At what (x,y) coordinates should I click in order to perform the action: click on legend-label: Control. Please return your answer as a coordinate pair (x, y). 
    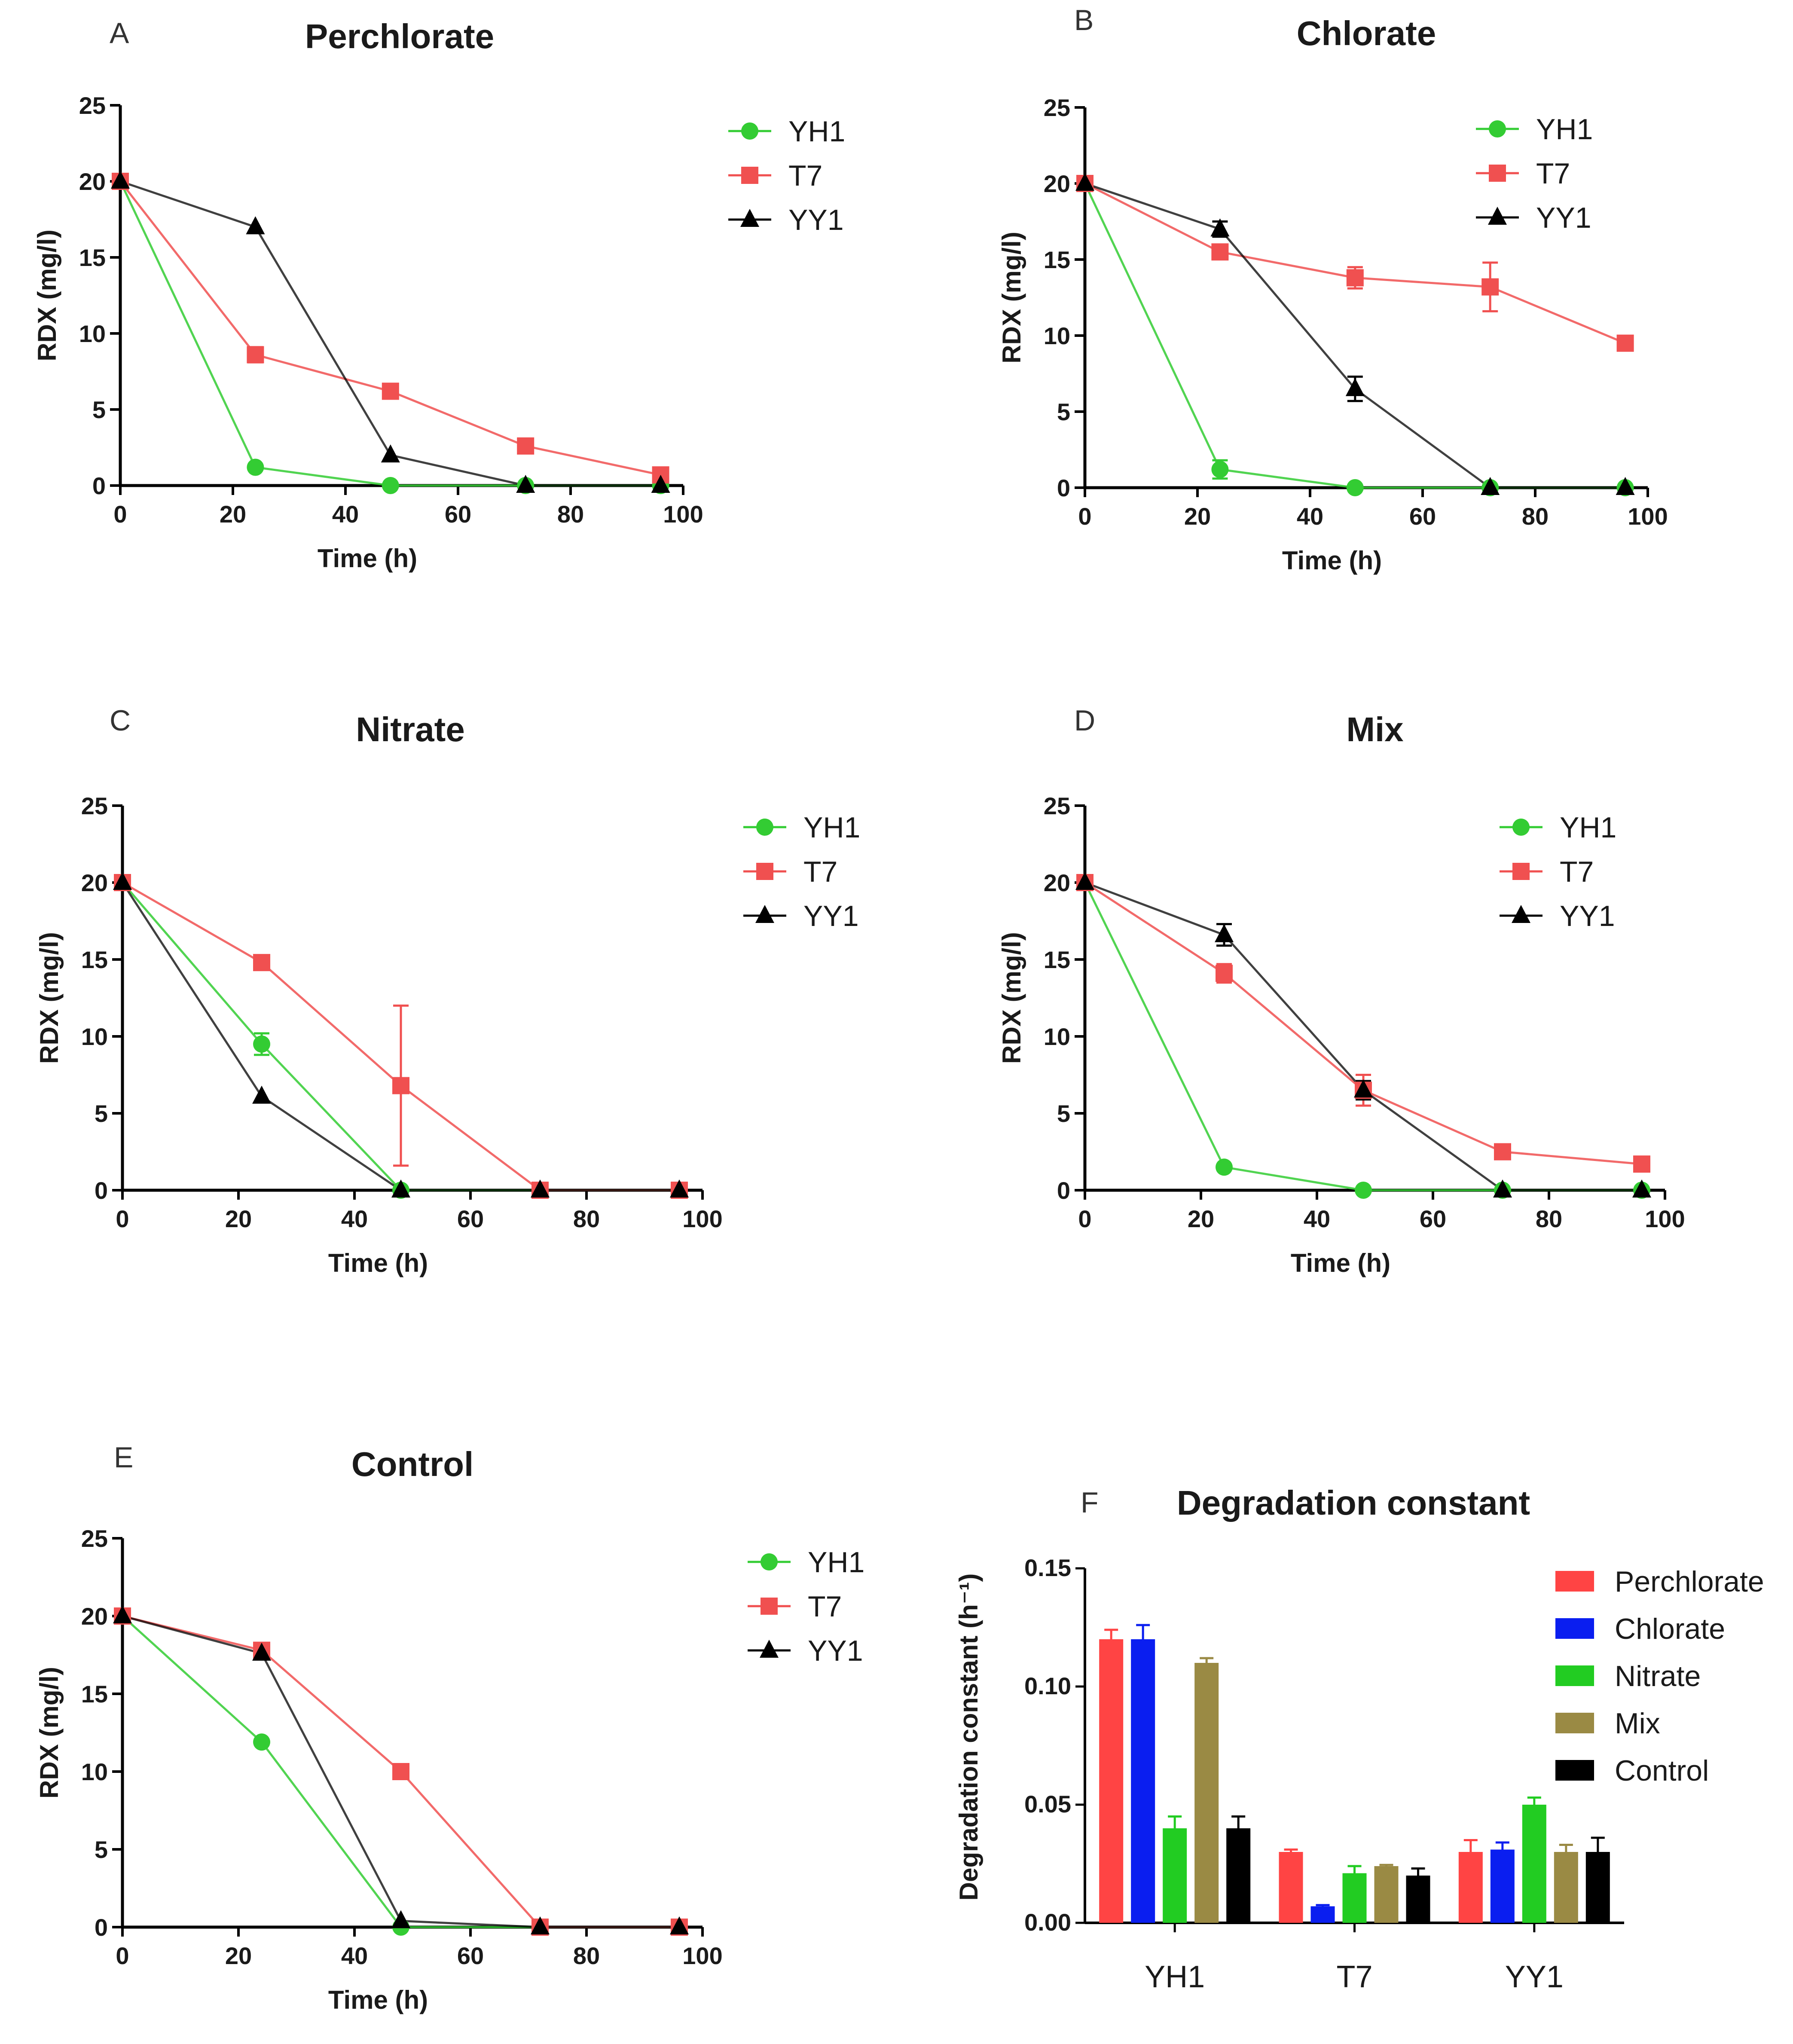
    Looking at the image, I should click on (1662, 1771).